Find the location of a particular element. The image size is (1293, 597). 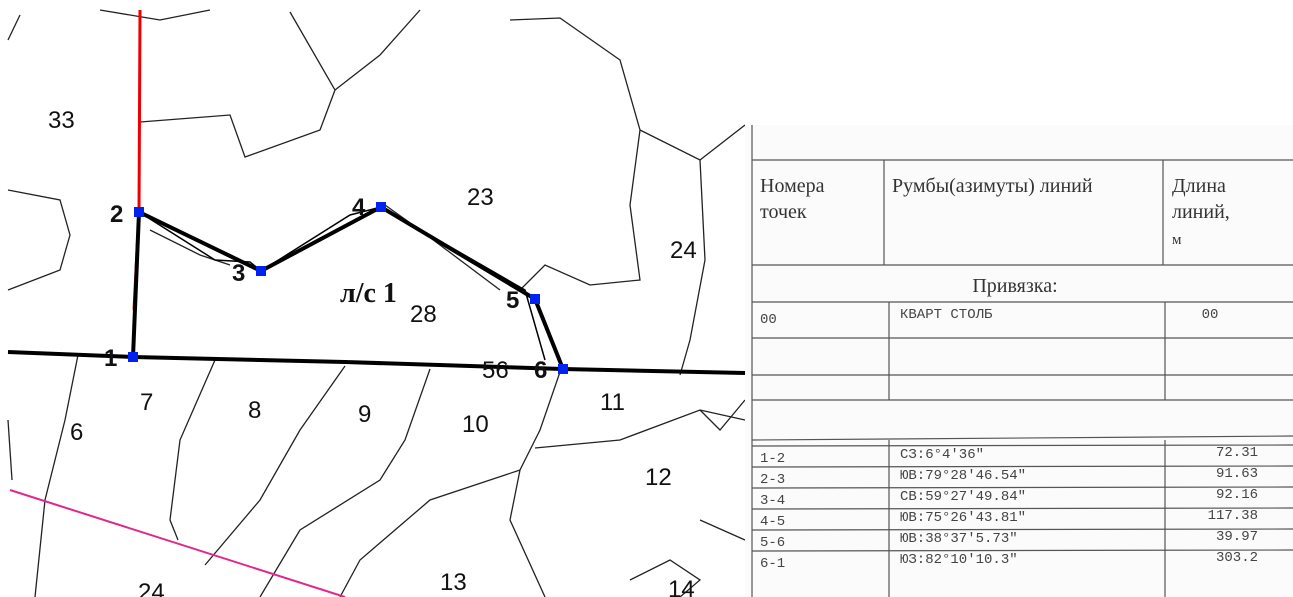

point-label: 5 is located at coordinates (512, 300).